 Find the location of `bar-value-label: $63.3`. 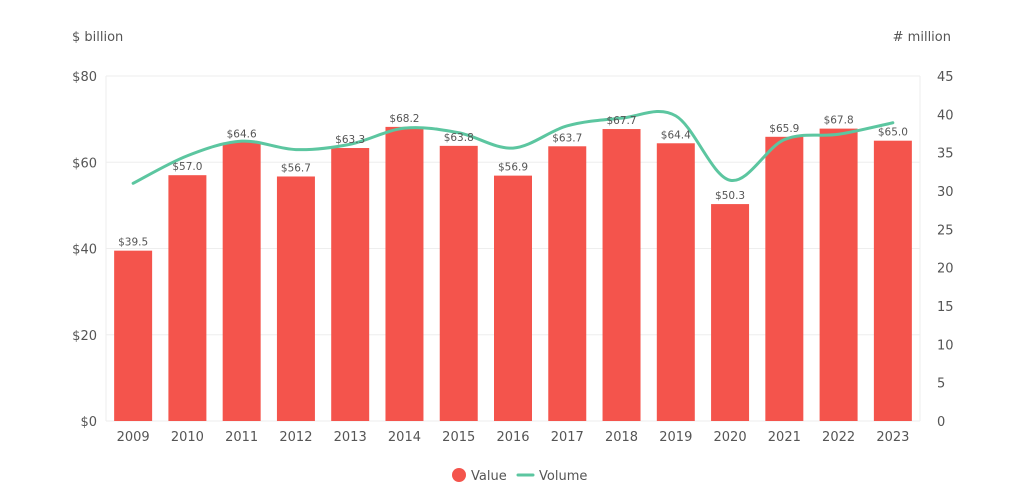

bar-value-label: $63.3 is located at coordinates (350, 140).